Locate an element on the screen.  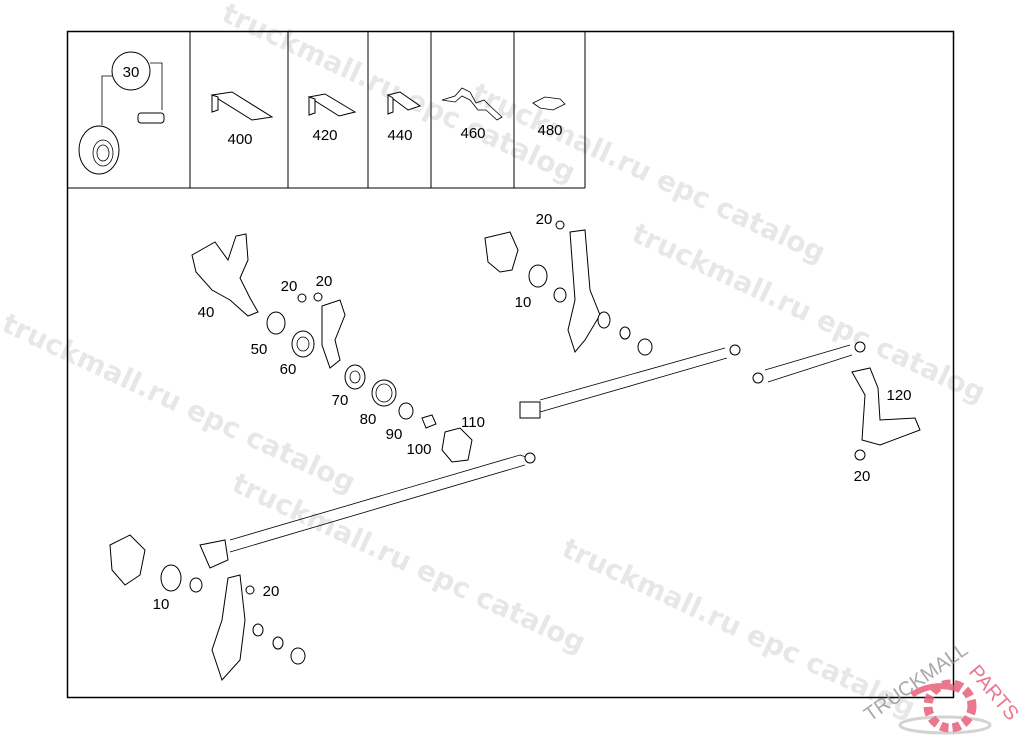
part-label: 440 is located at coordinates (399, 135).